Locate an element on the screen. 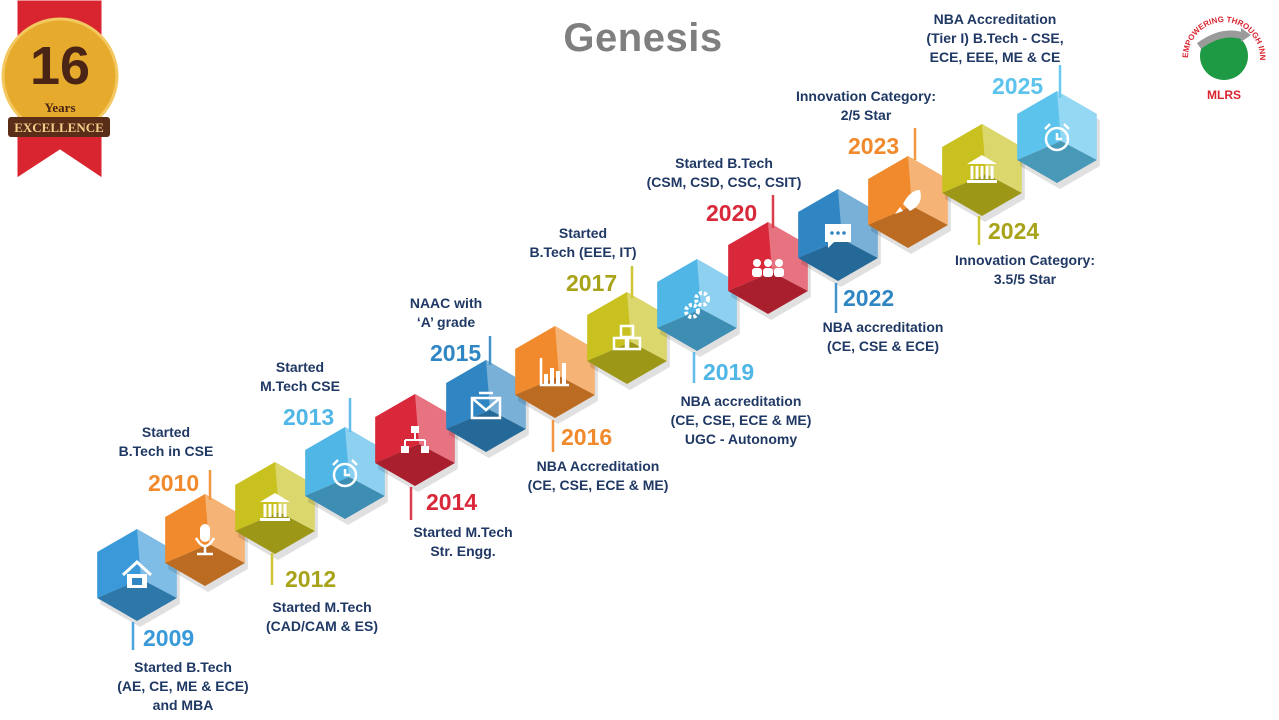  milestone-year: 2013 is located at coordinates (309, 417).